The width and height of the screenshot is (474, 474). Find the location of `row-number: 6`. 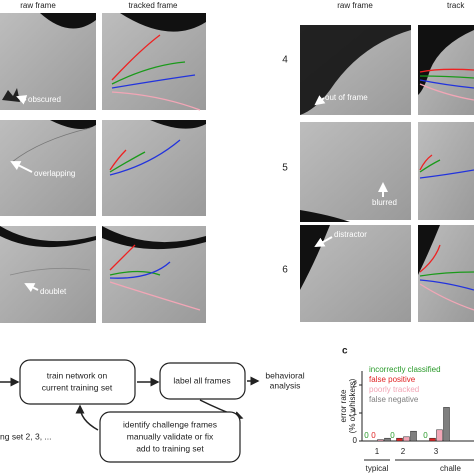

row-number: 6 is located at coordinates (285, 270).